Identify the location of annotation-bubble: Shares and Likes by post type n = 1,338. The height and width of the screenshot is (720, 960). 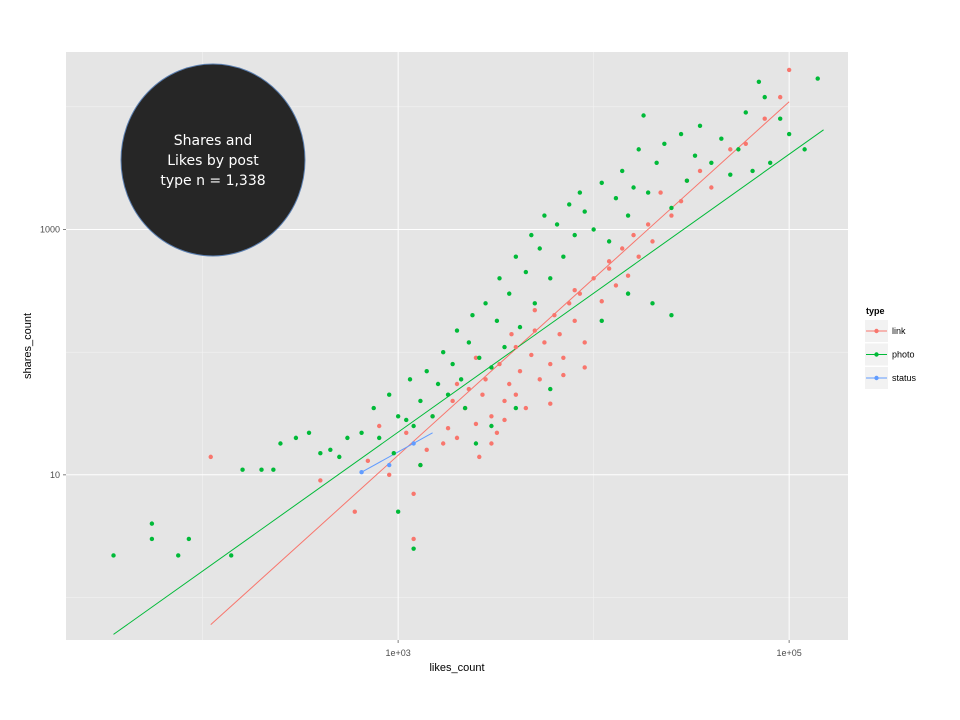
(213, 160).